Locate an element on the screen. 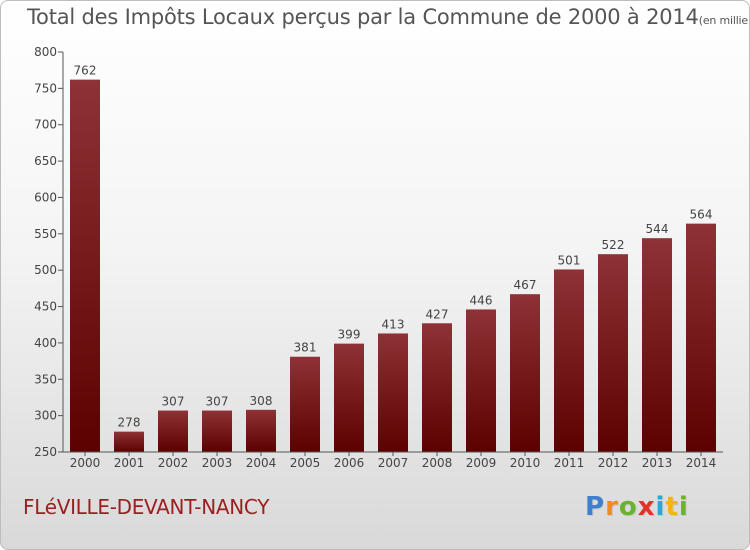 This screenshot has width=750, height=550. bar-2004 is located at coordinates (261, 430).